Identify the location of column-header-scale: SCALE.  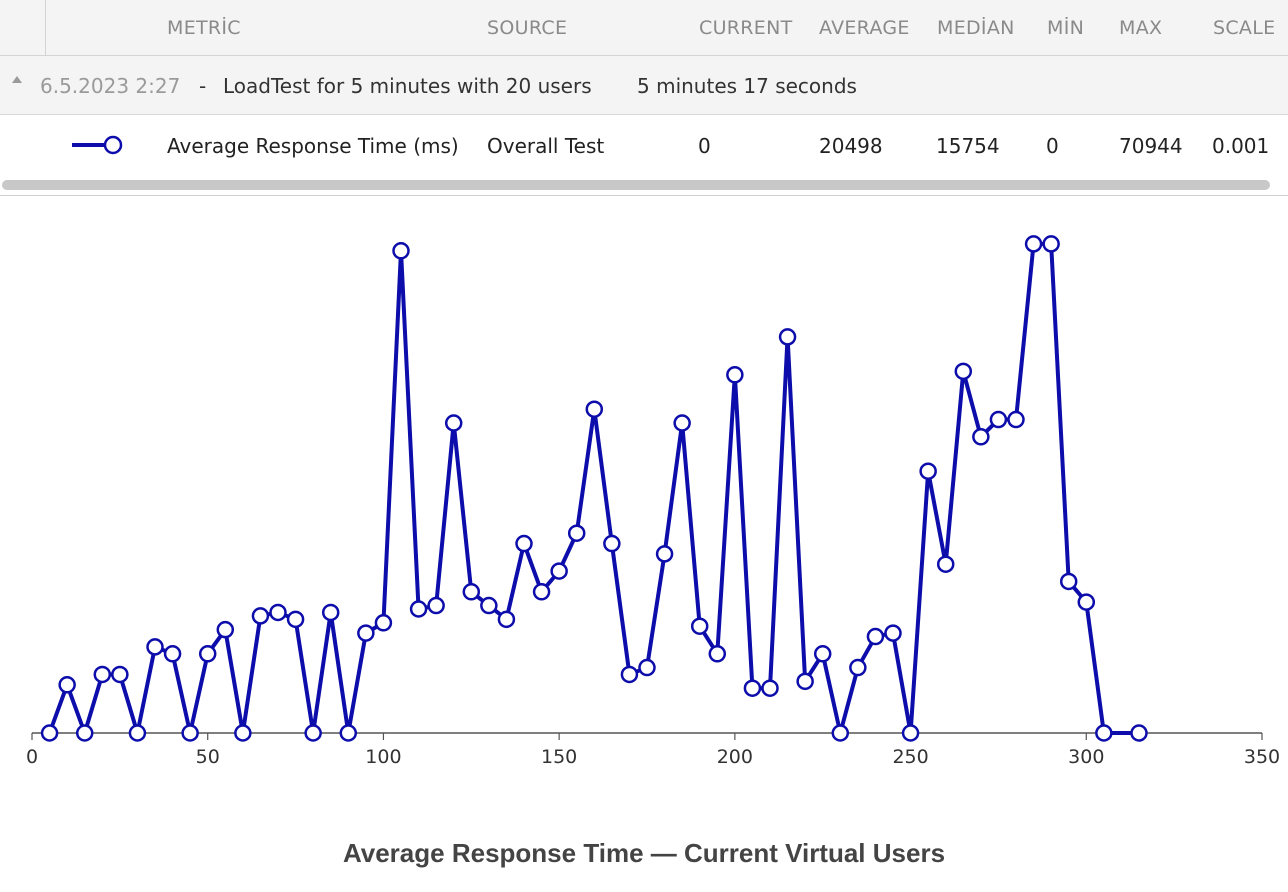
(1244, 28).